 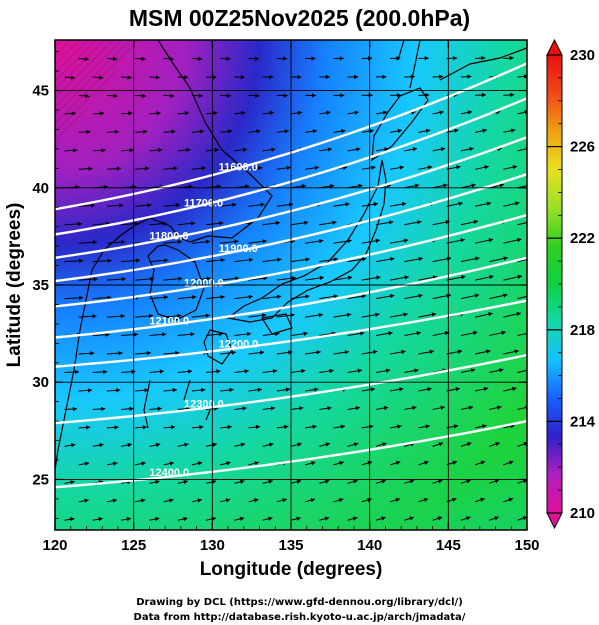 What do you see at coordinates (583, 421) in the screenshot?
I see `colorbar-tick-label: 214` at bounding box center [583, 421].